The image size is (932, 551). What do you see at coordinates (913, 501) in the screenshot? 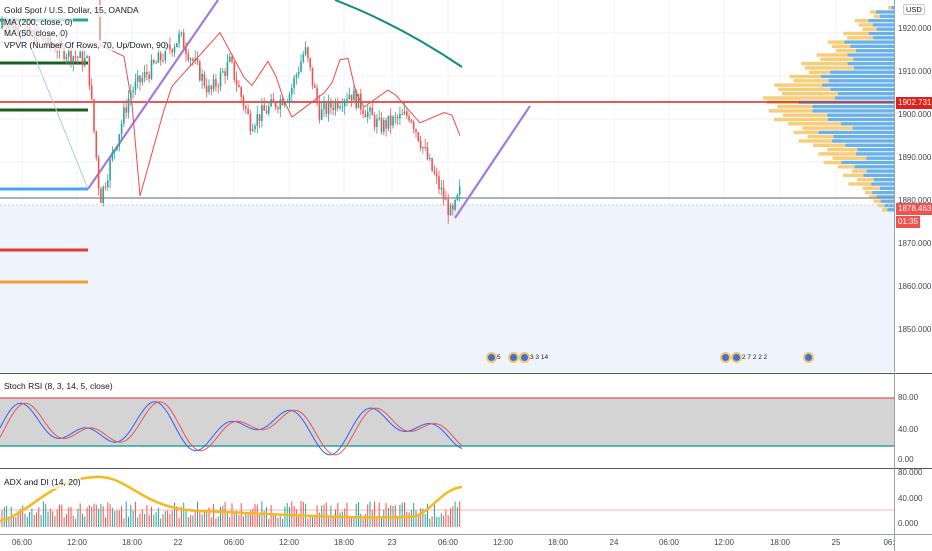
I see `adx-axis: 80.000 40.000 0.000` at bounding box center [913, 501].